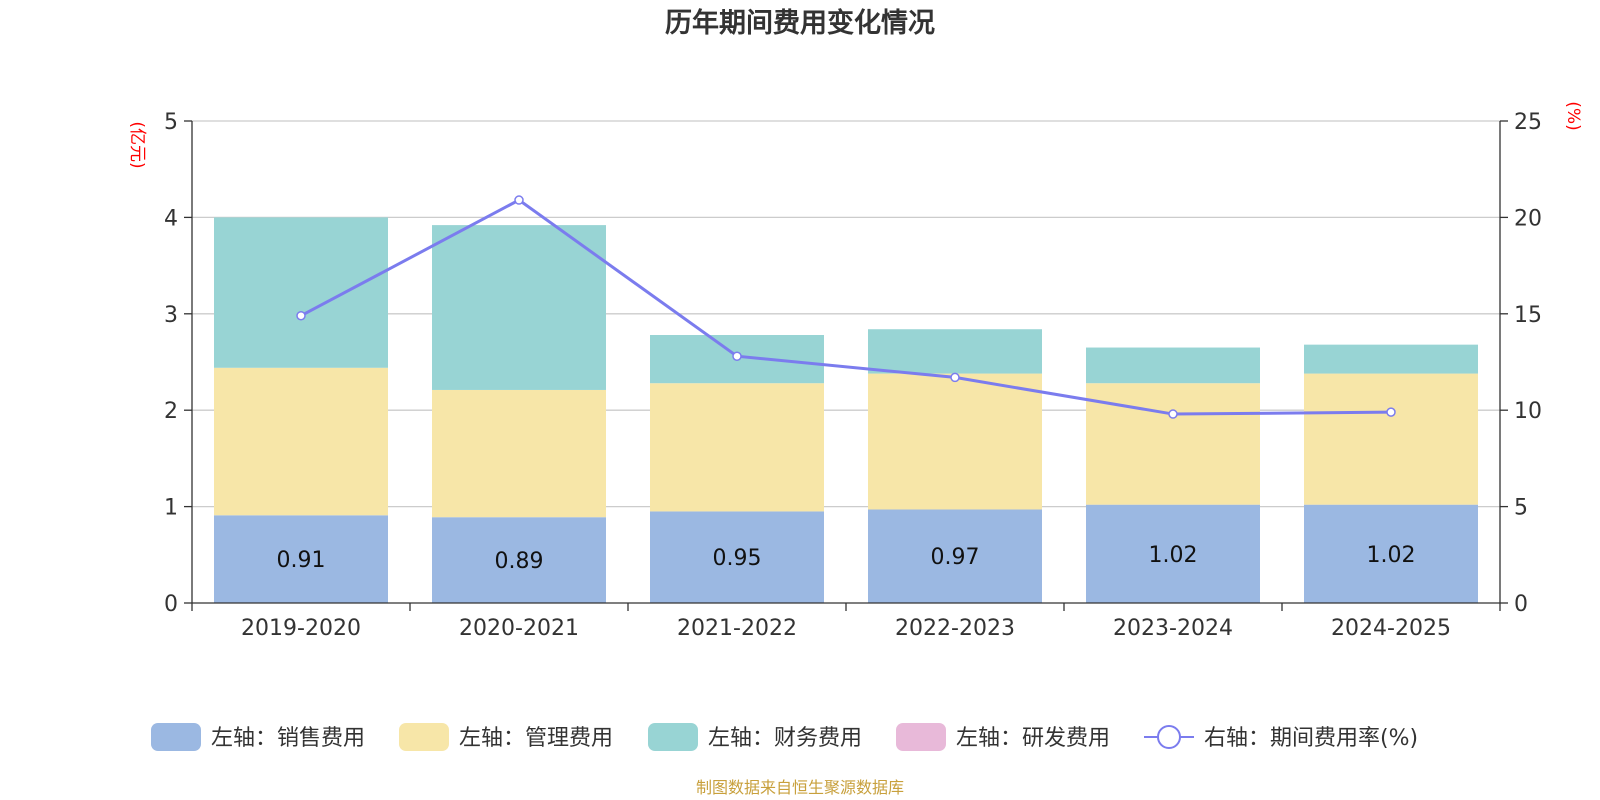 The width and height of the screenshot is (1600, 800). I want to click on legend-label: 左轴：销售费用, so click(288, 738).